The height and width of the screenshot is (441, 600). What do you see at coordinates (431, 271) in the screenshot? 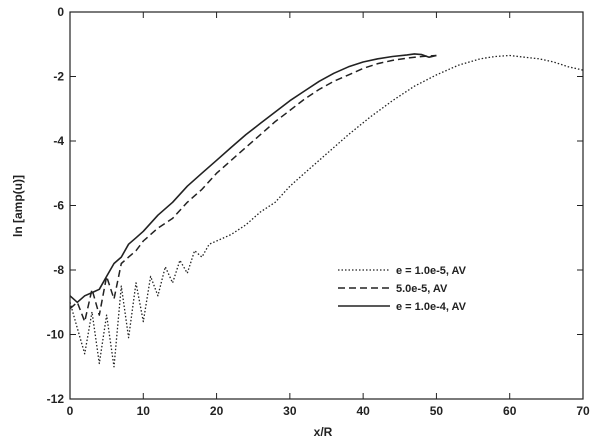
I see `legend-label-0: e = 1.0e-5, AV` at bounding box center [431, 271].